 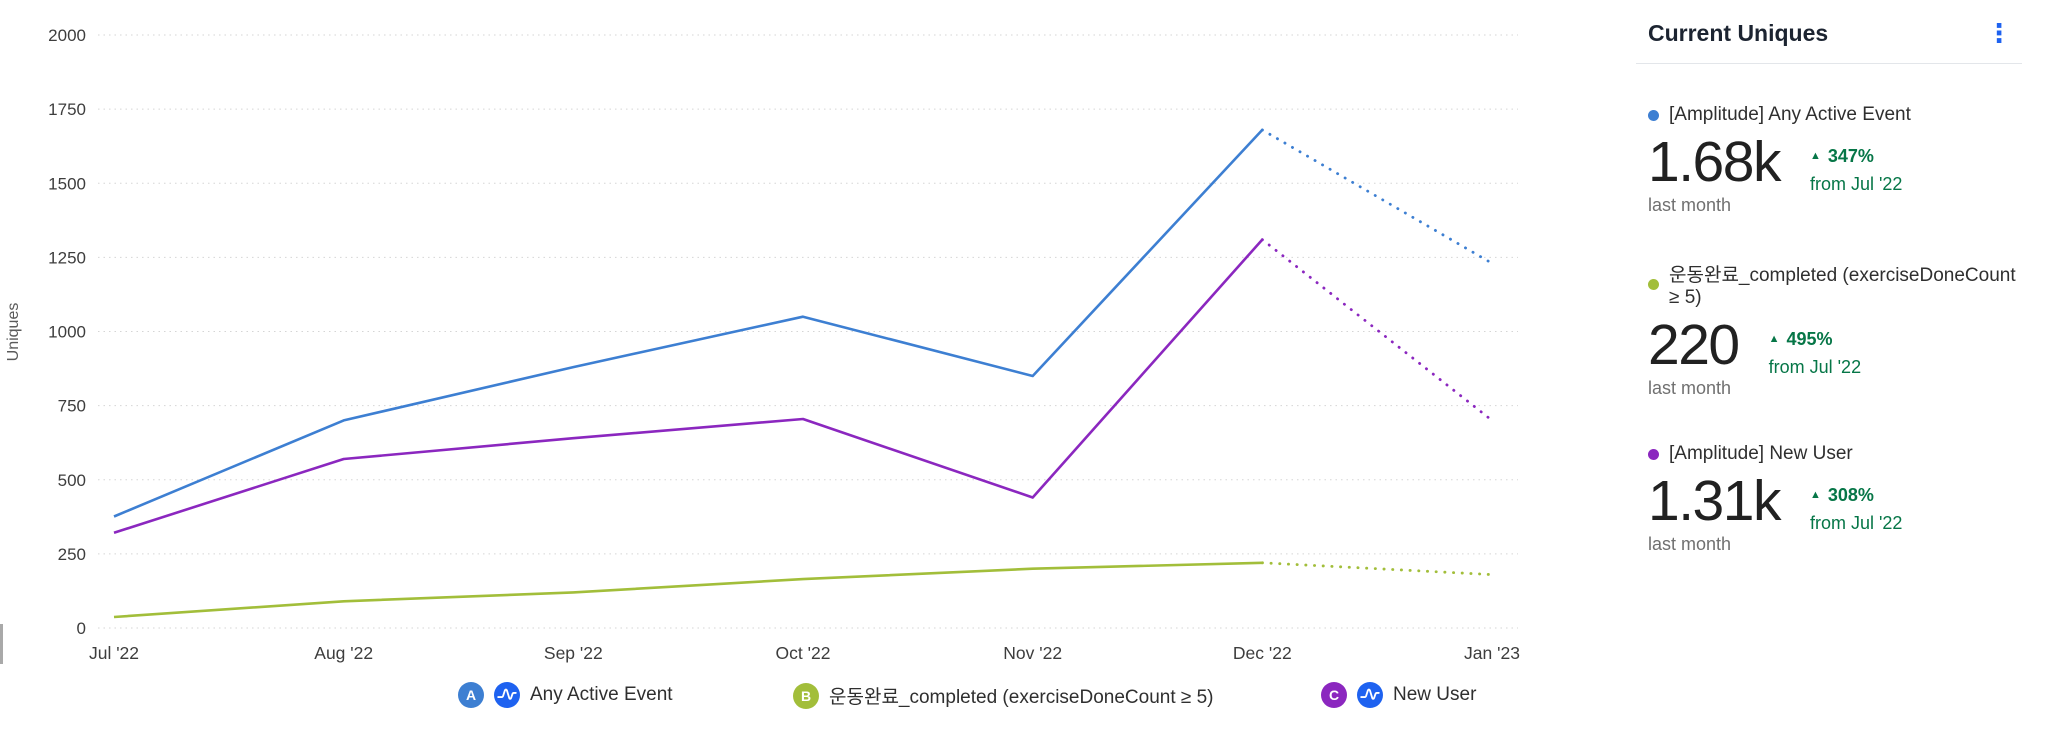 I want to click on metric-change: ▲ 308% from Jul '22, so click(x=1856, y=503).